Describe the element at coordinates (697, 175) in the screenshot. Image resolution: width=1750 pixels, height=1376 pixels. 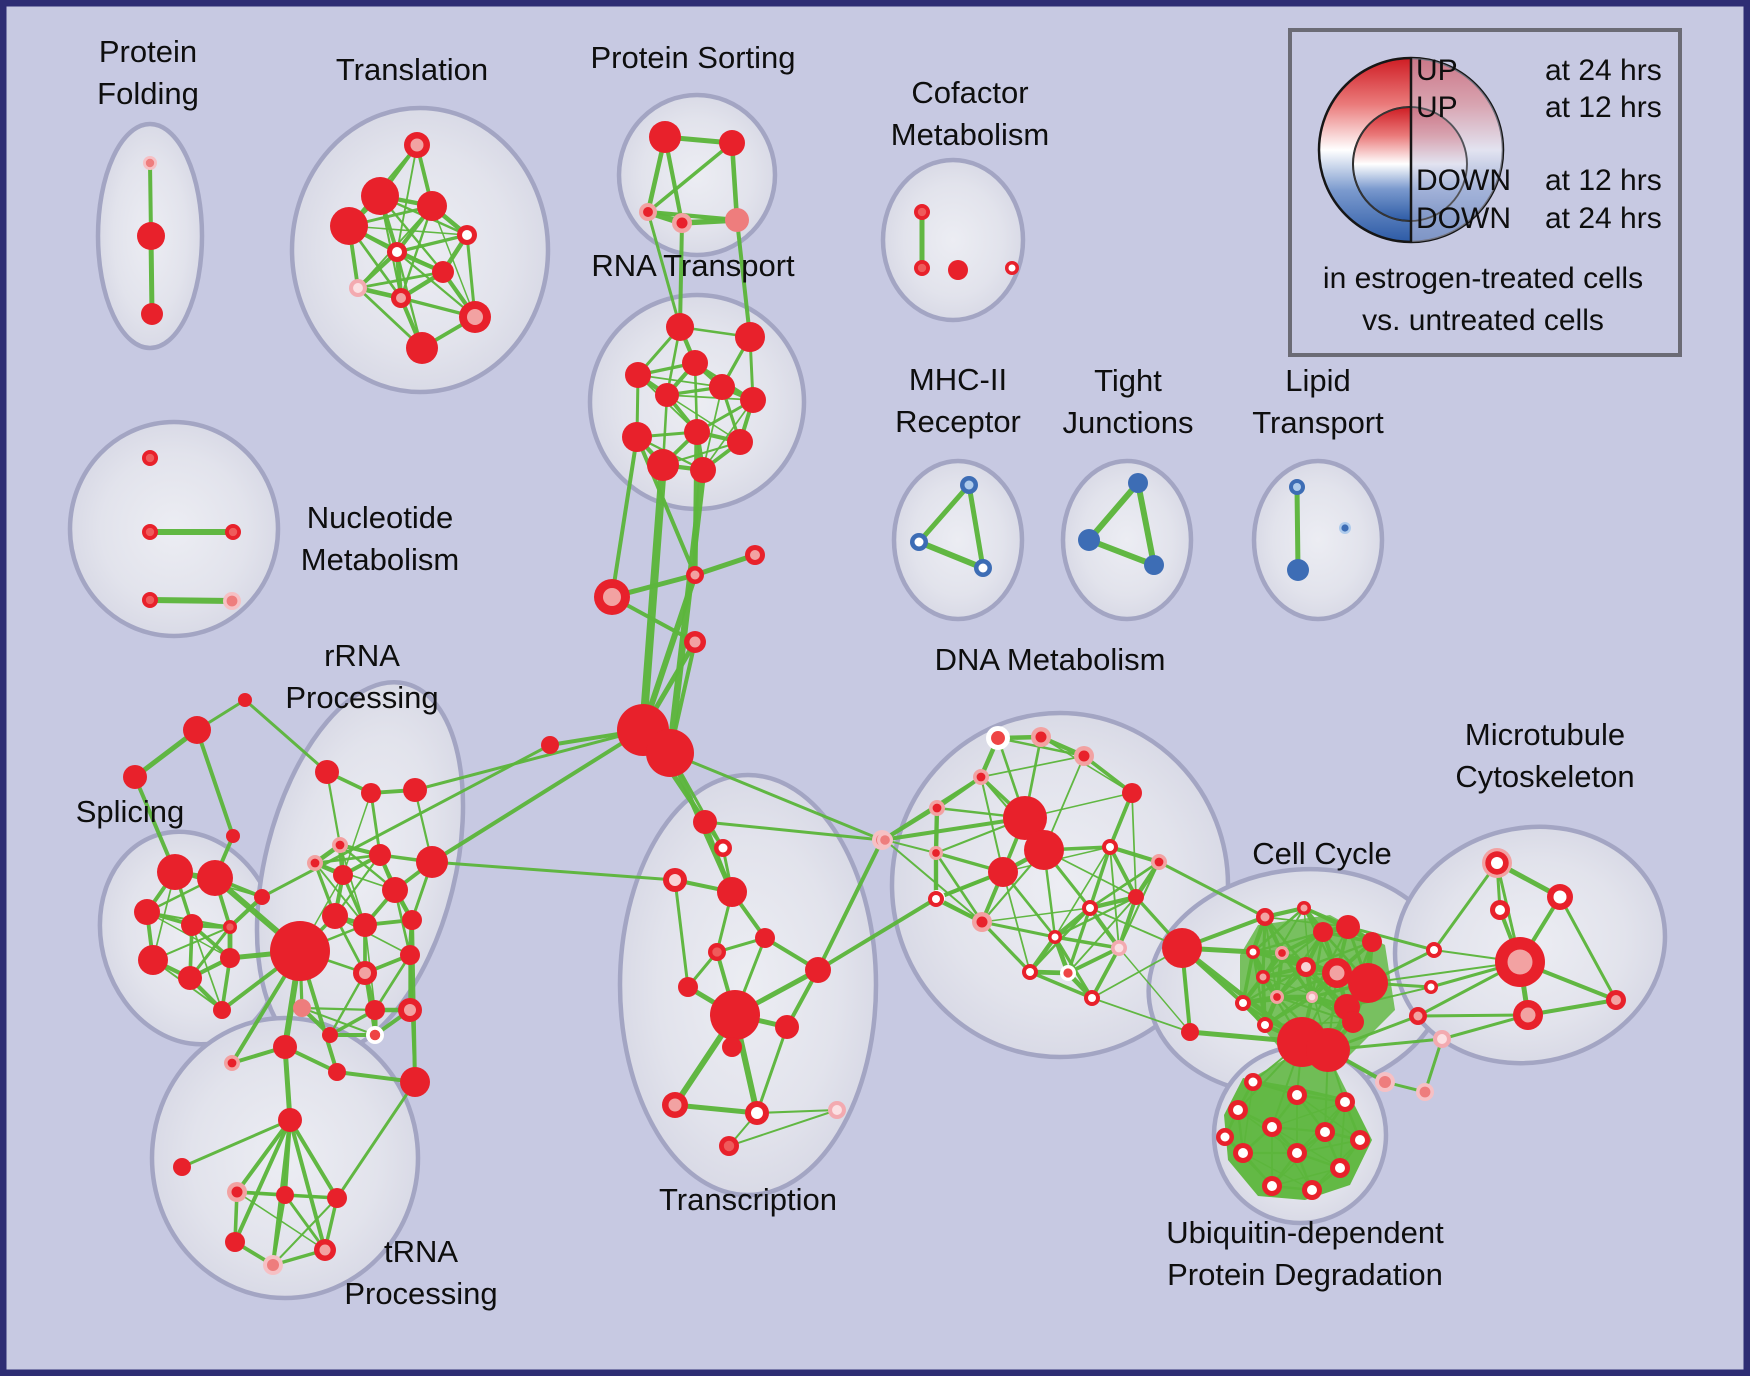
I see `cluster-ellipse-protein-sorting` at that location.